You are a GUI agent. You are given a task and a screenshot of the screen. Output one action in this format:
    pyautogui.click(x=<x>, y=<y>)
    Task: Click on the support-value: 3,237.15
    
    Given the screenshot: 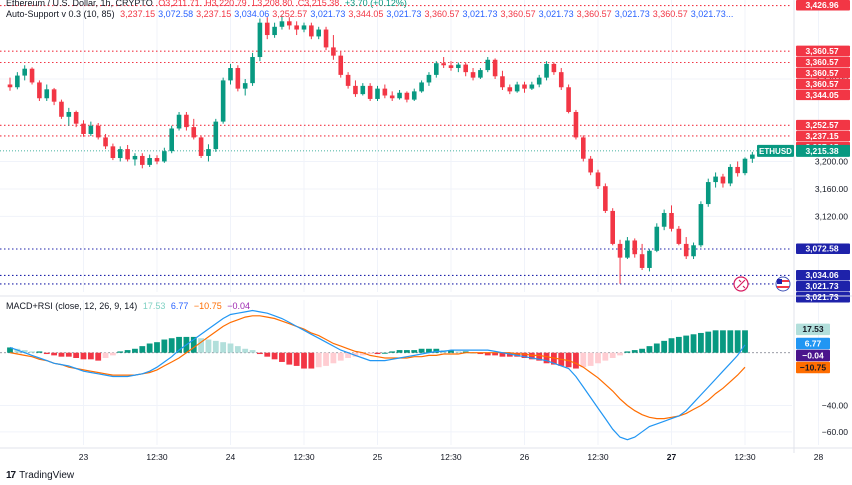 What is the action you would take?
    pyautogui.click(x=214, y=14)
    